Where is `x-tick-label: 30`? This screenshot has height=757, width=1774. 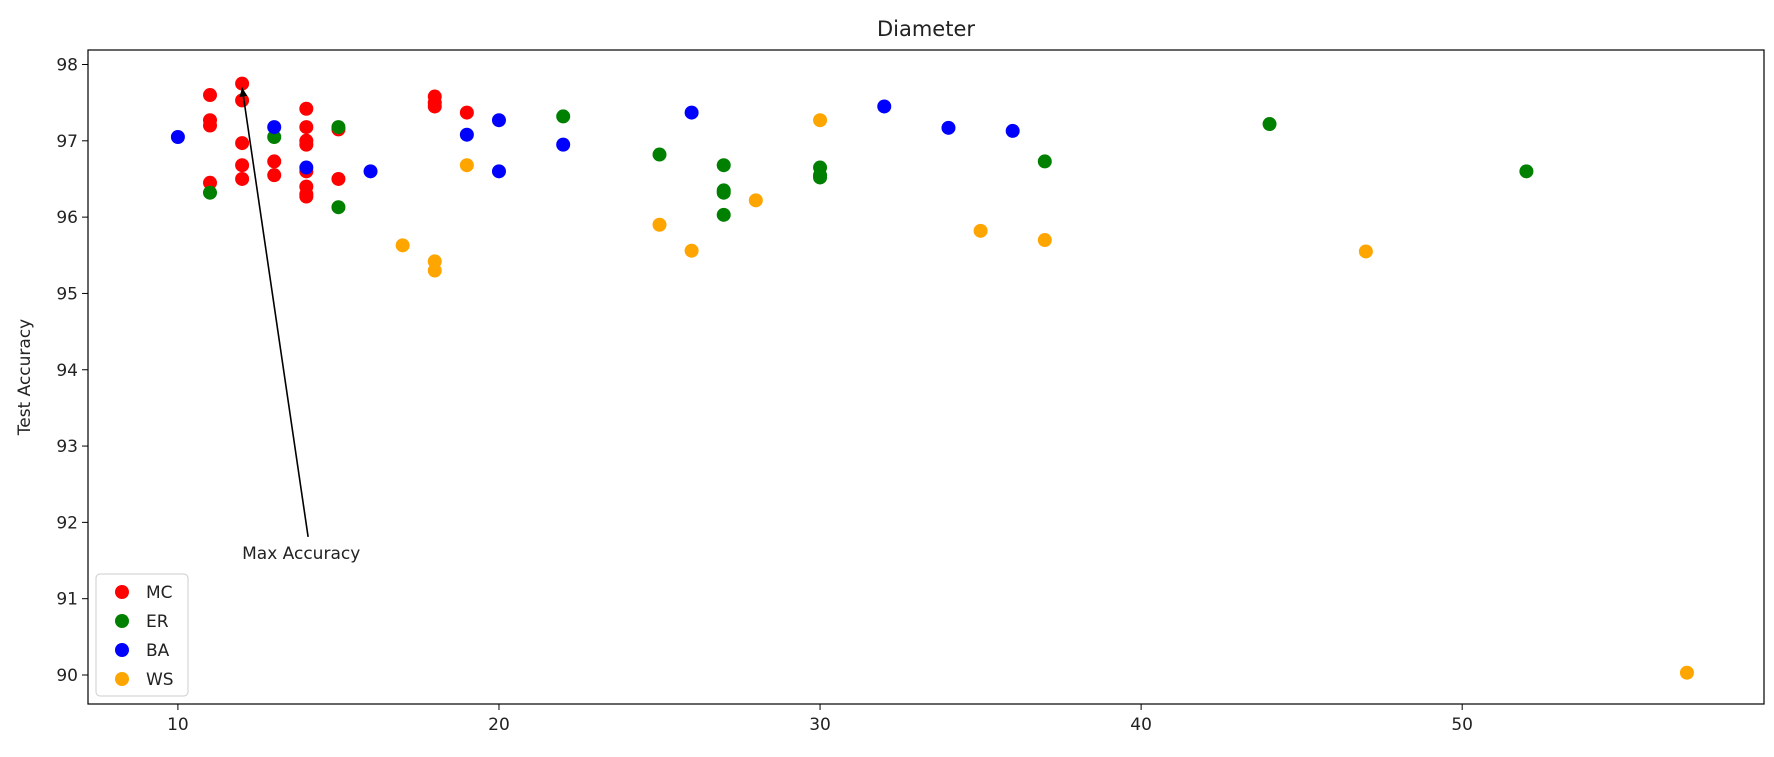
x-tick-label: 30 is located at coordinates (820, 725).